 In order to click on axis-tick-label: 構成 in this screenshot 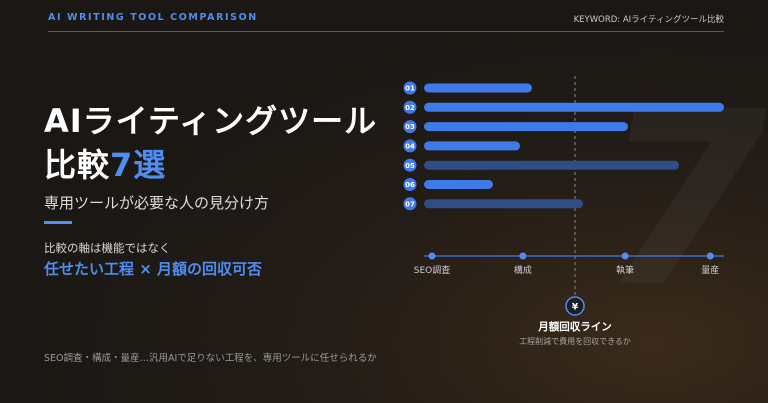, I will do `click(523, 270)`.